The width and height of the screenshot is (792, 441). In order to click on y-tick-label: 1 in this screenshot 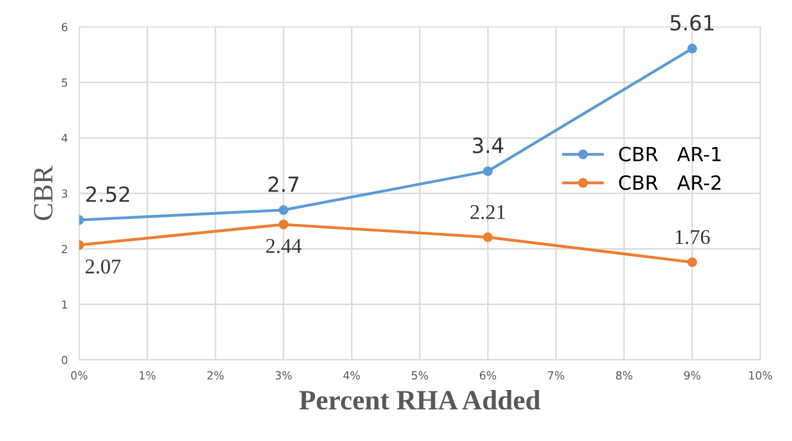, I will do `click(65, 304)`.